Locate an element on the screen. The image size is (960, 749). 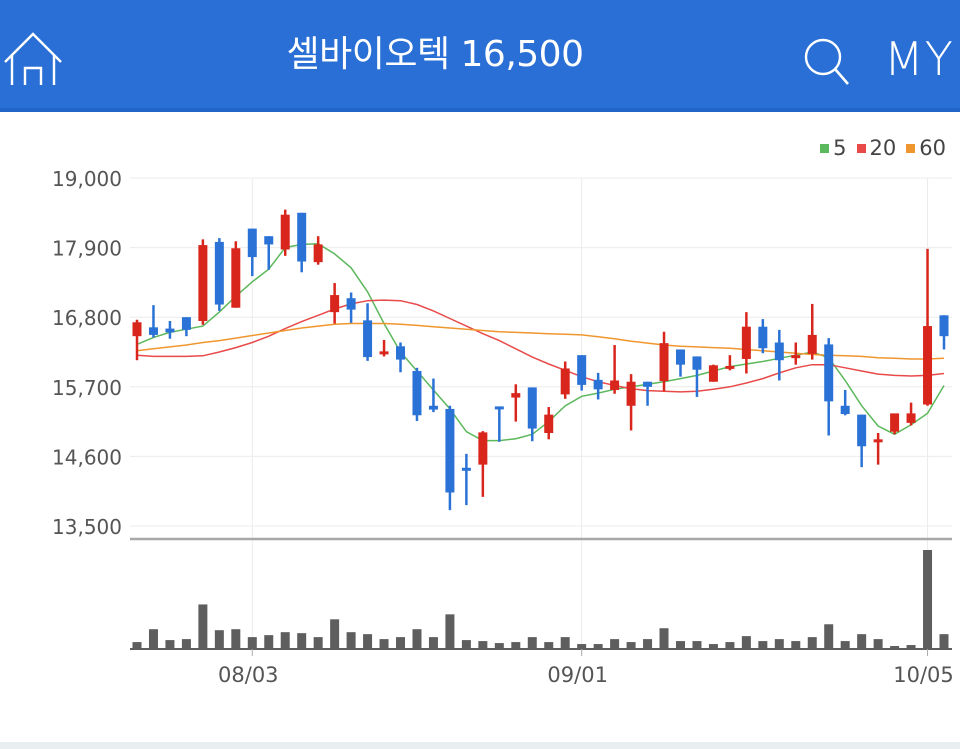
my-menu-button: MY is located at coordinates (919, 59).